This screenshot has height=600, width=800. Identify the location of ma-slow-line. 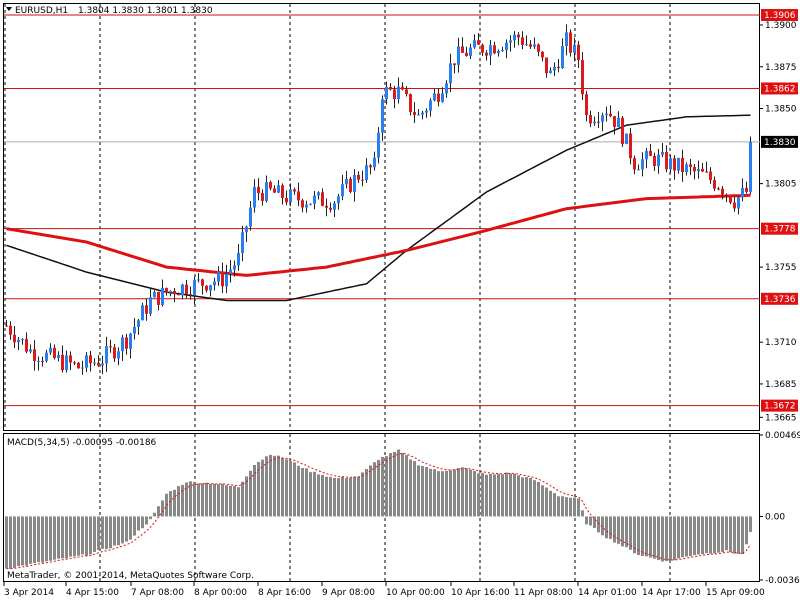
(378, 235).